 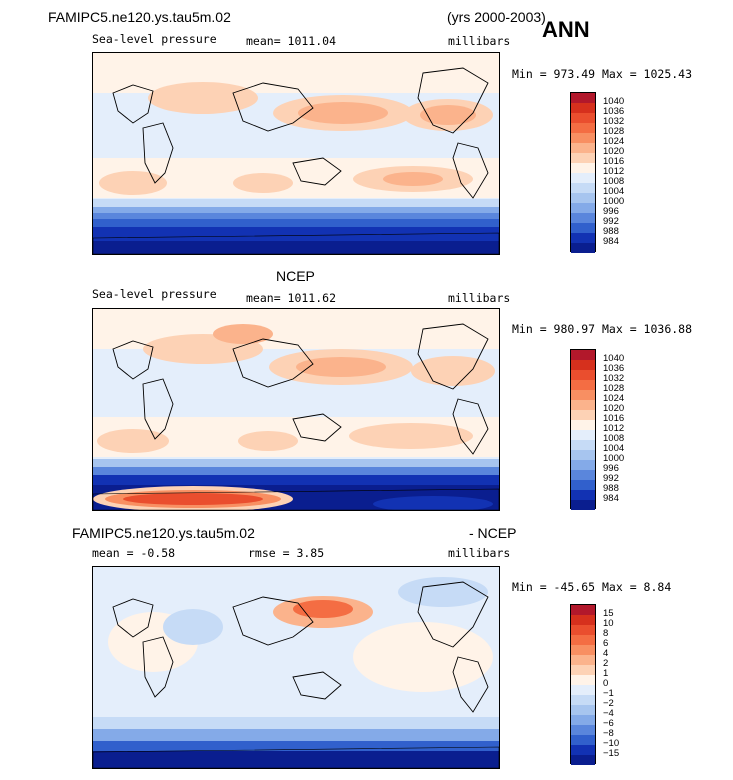 What do you see at coordinates (608, 733) in the screenshot?
I see `colorbar-tick-label: −8` at bounding box center [608, 733].